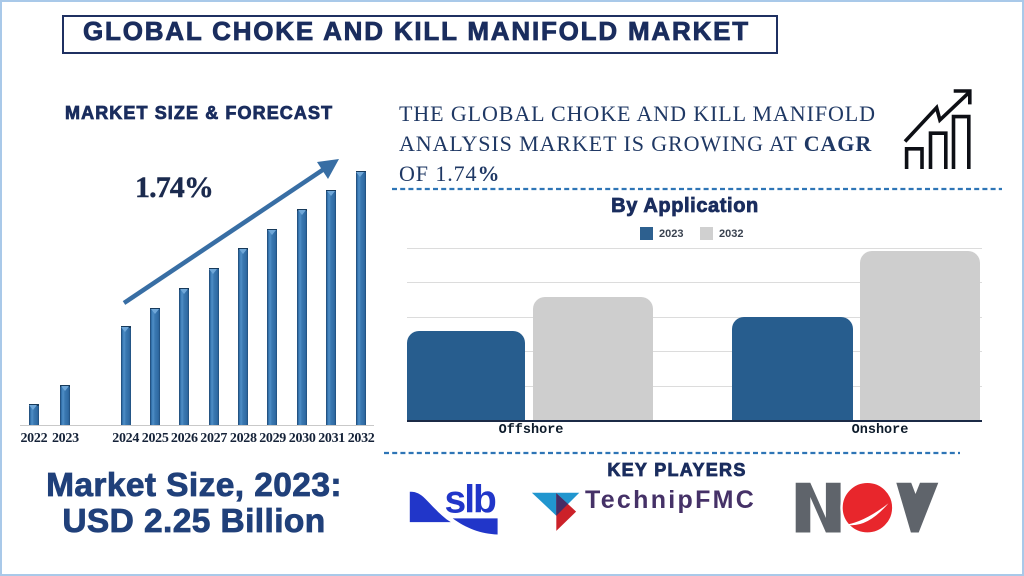 This screenshot has width=1024, height=576. Describe the element at coordinates (471, 499) in the screenshot. I see `svg-text: slb` at that location.